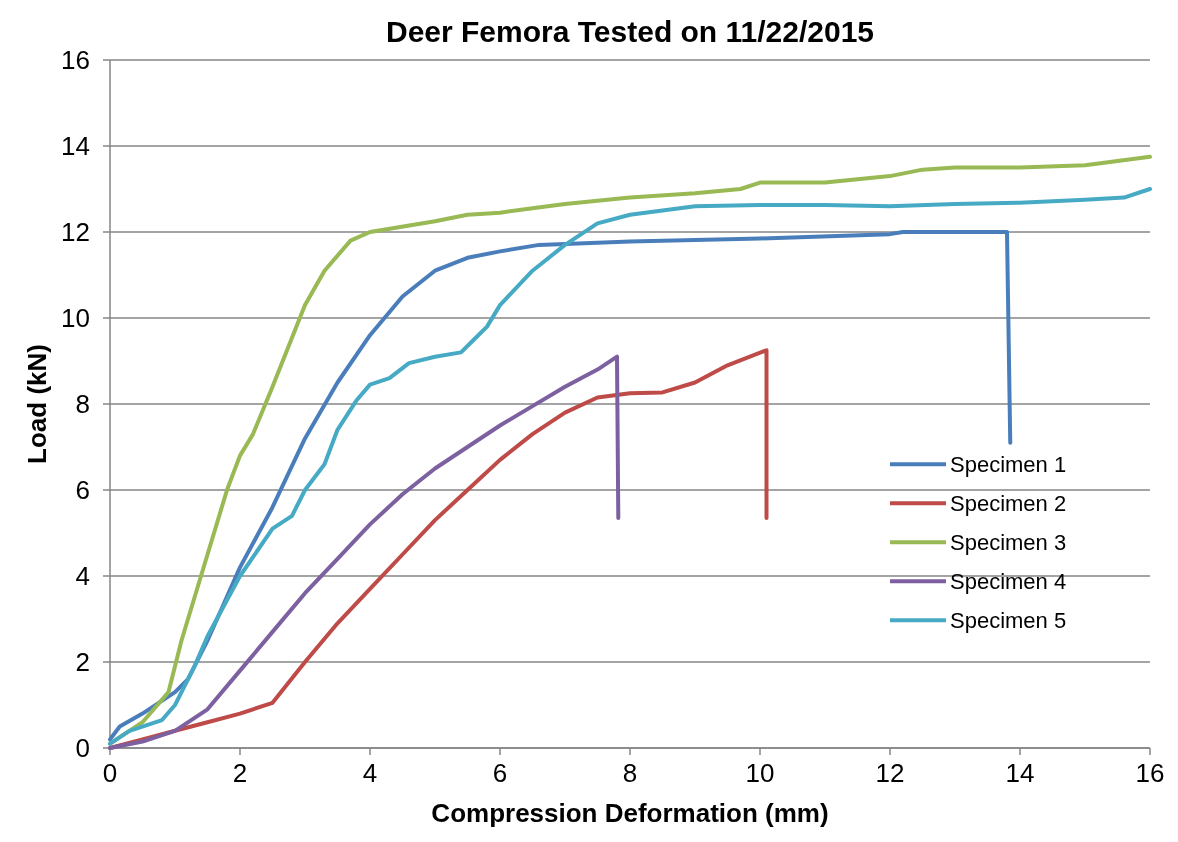 The width and height of the screenshot is (1178, 842). I want to click on x-tick-label: 10, so click(760, 773).